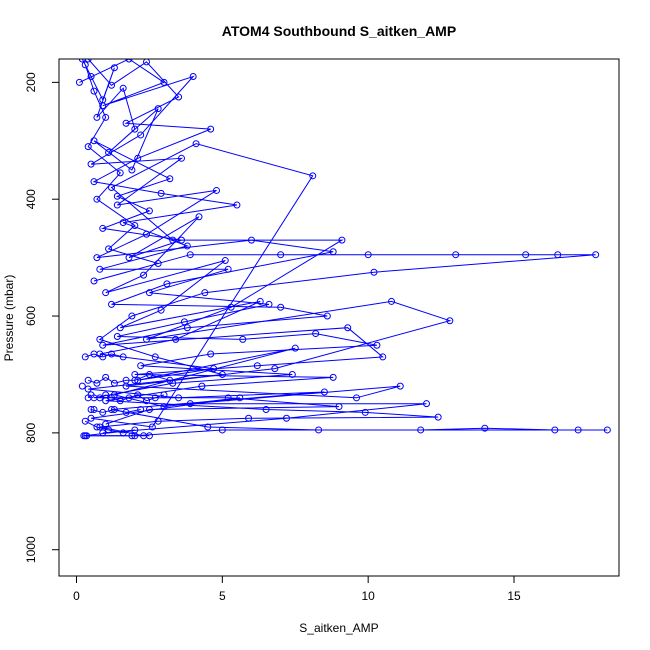 The image size is (650, 650). Describe the element at coordinates (42, 317) in the screenshot. I see `y-axis: 200 400 600 800 1000` at that location.